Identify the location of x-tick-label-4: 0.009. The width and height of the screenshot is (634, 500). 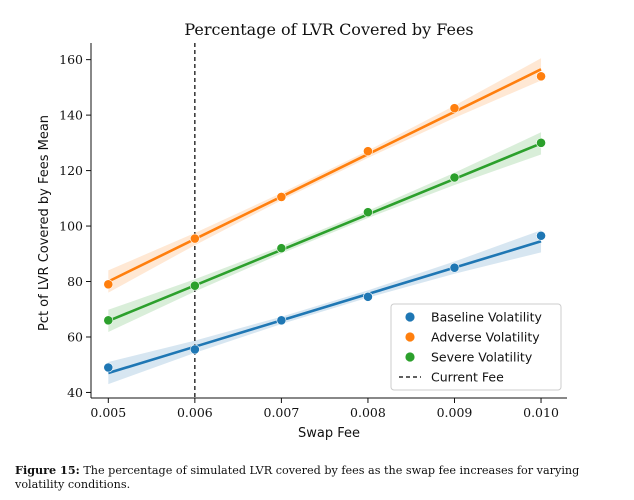
(455, 412).